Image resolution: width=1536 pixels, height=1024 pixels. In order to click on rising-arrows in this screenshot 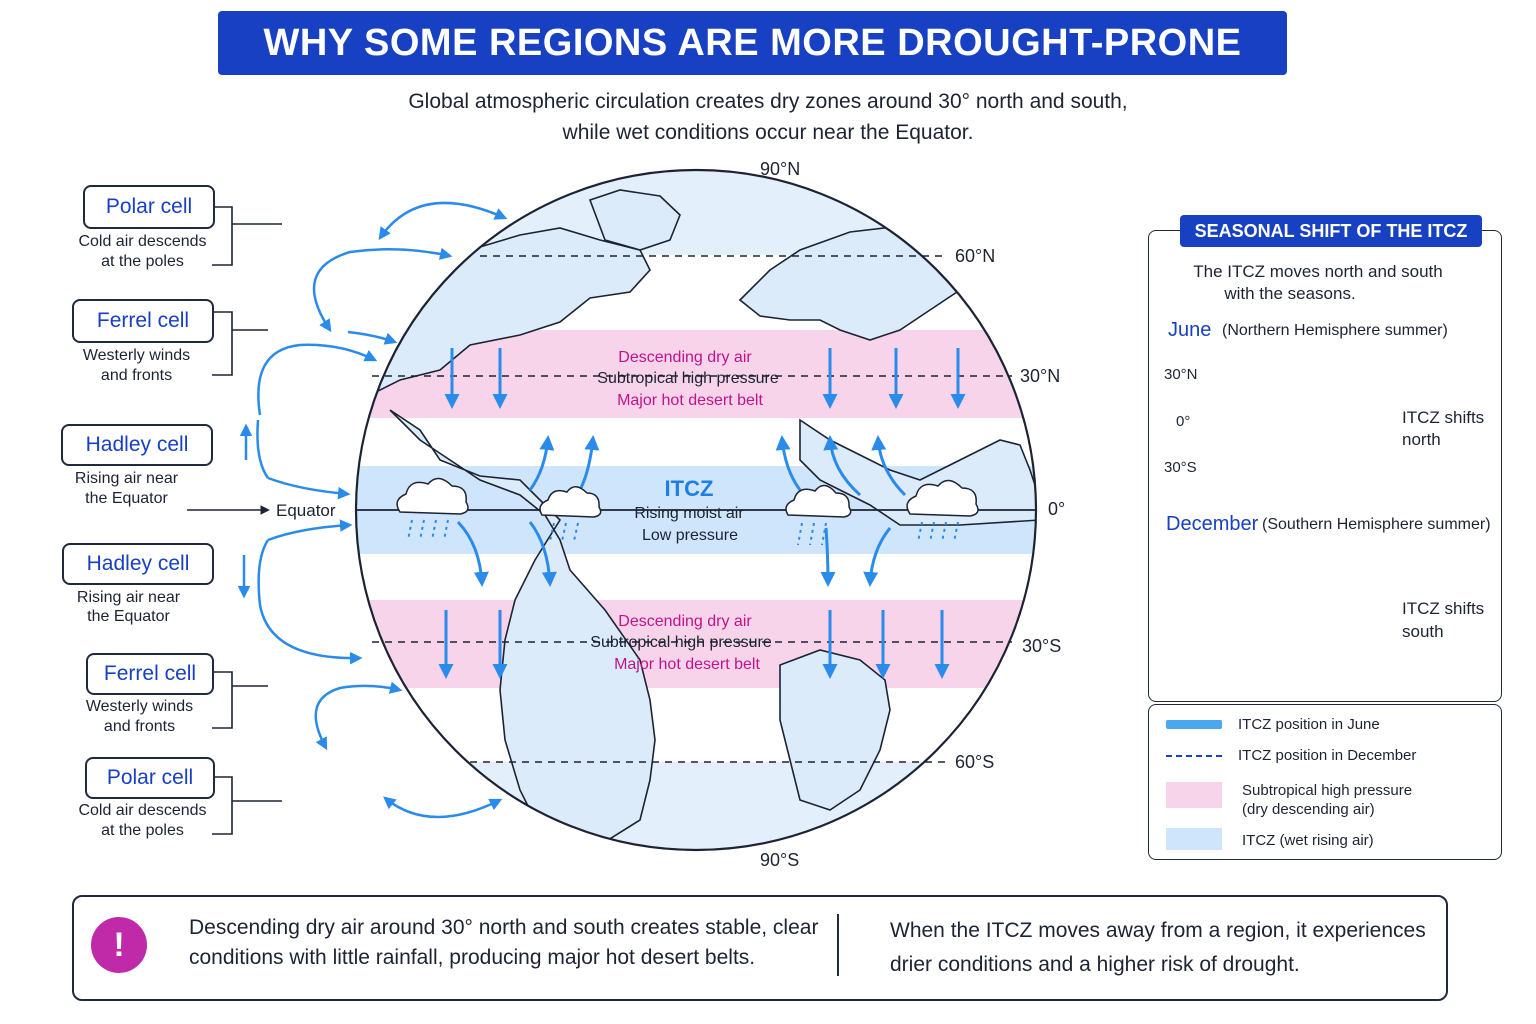, I will do `click(717, 466)`.